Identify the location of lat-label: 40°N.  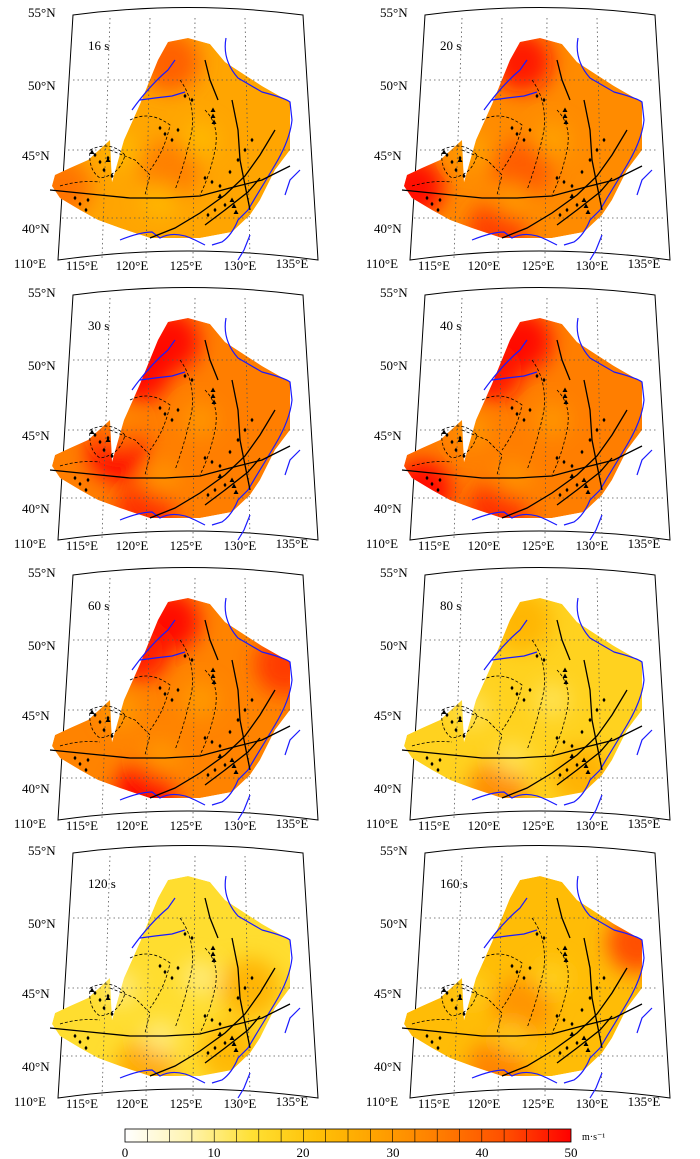
(36, 508).